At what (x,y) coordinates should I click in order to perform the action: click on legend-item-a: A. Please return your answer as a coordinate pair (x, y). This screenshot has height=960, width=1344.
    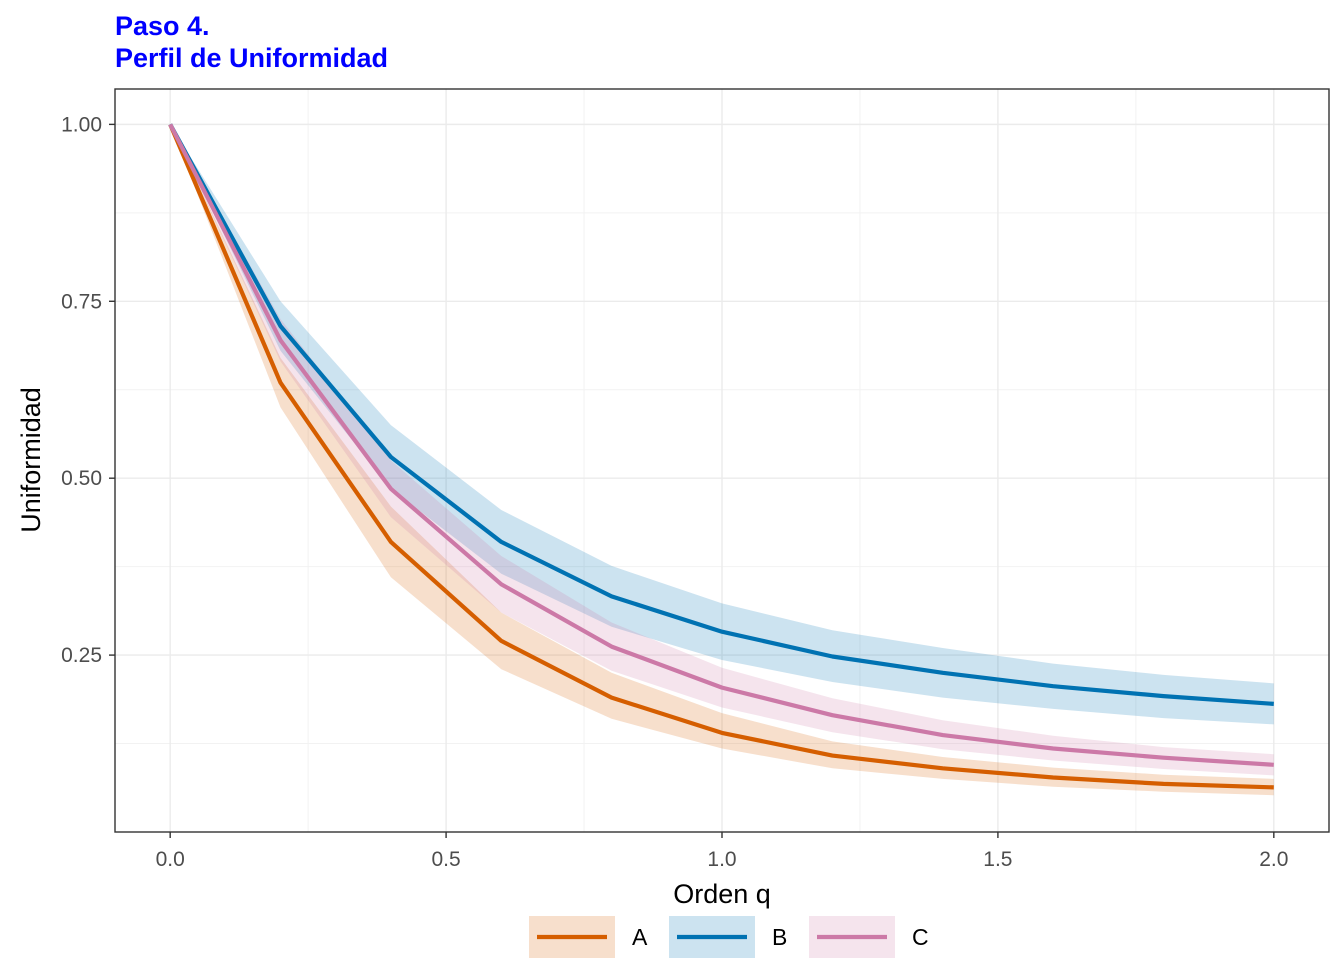
    Looking at the image, I should click on (588, 937).